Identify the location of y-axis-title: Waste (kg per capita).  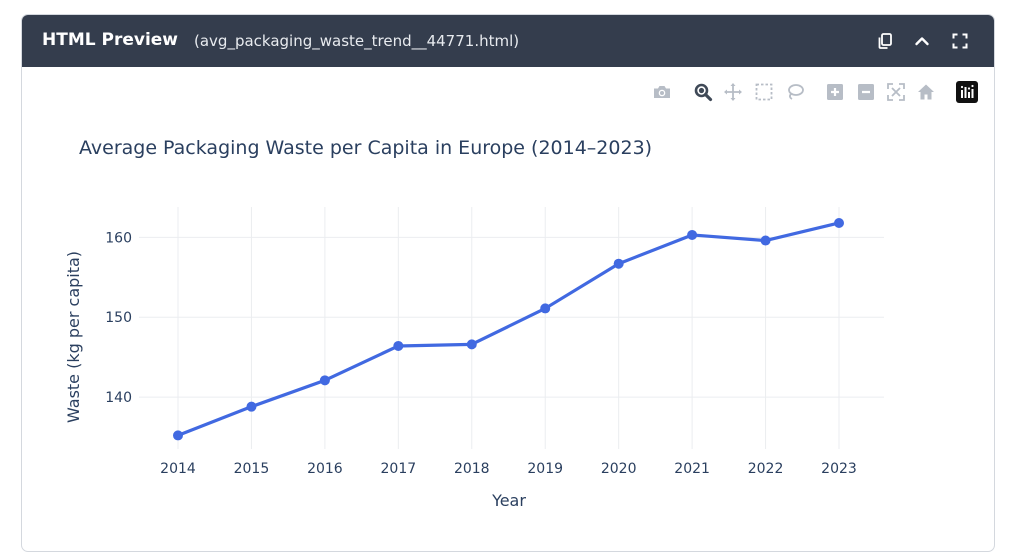
(73, 337).